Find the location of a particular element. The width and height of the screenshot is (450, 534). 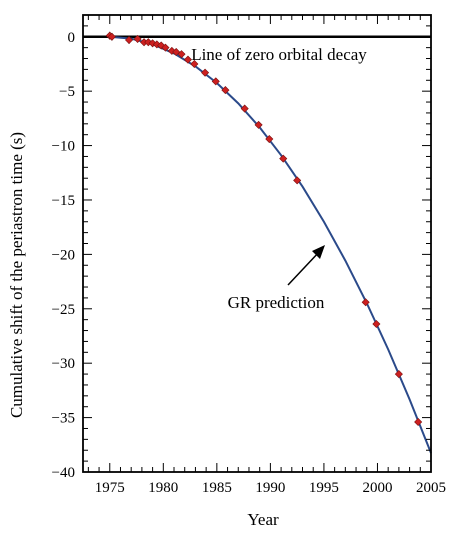

y-tick-label: 0 is located at coordinates (72, 38).